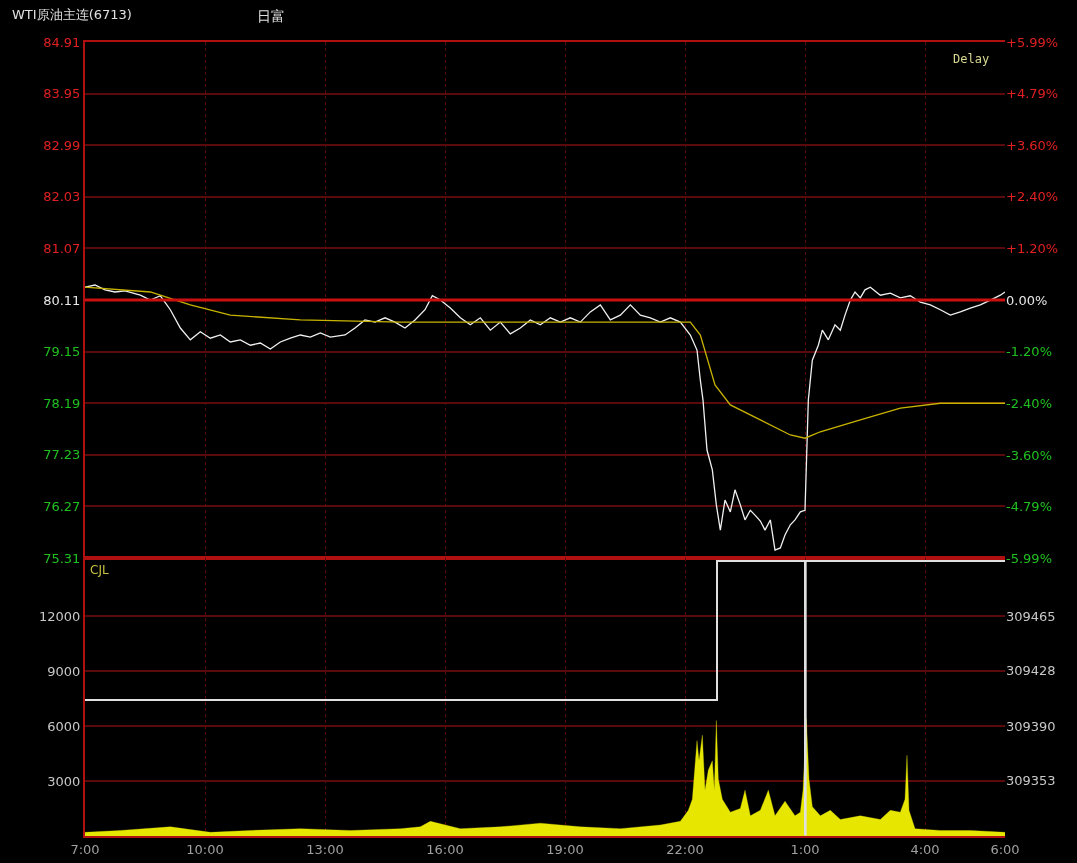  What do you see at coordinates (1032, 248) in the screenshot?
I see `y2-tick-label: +1.20%` at bounding box center [1032, 248].